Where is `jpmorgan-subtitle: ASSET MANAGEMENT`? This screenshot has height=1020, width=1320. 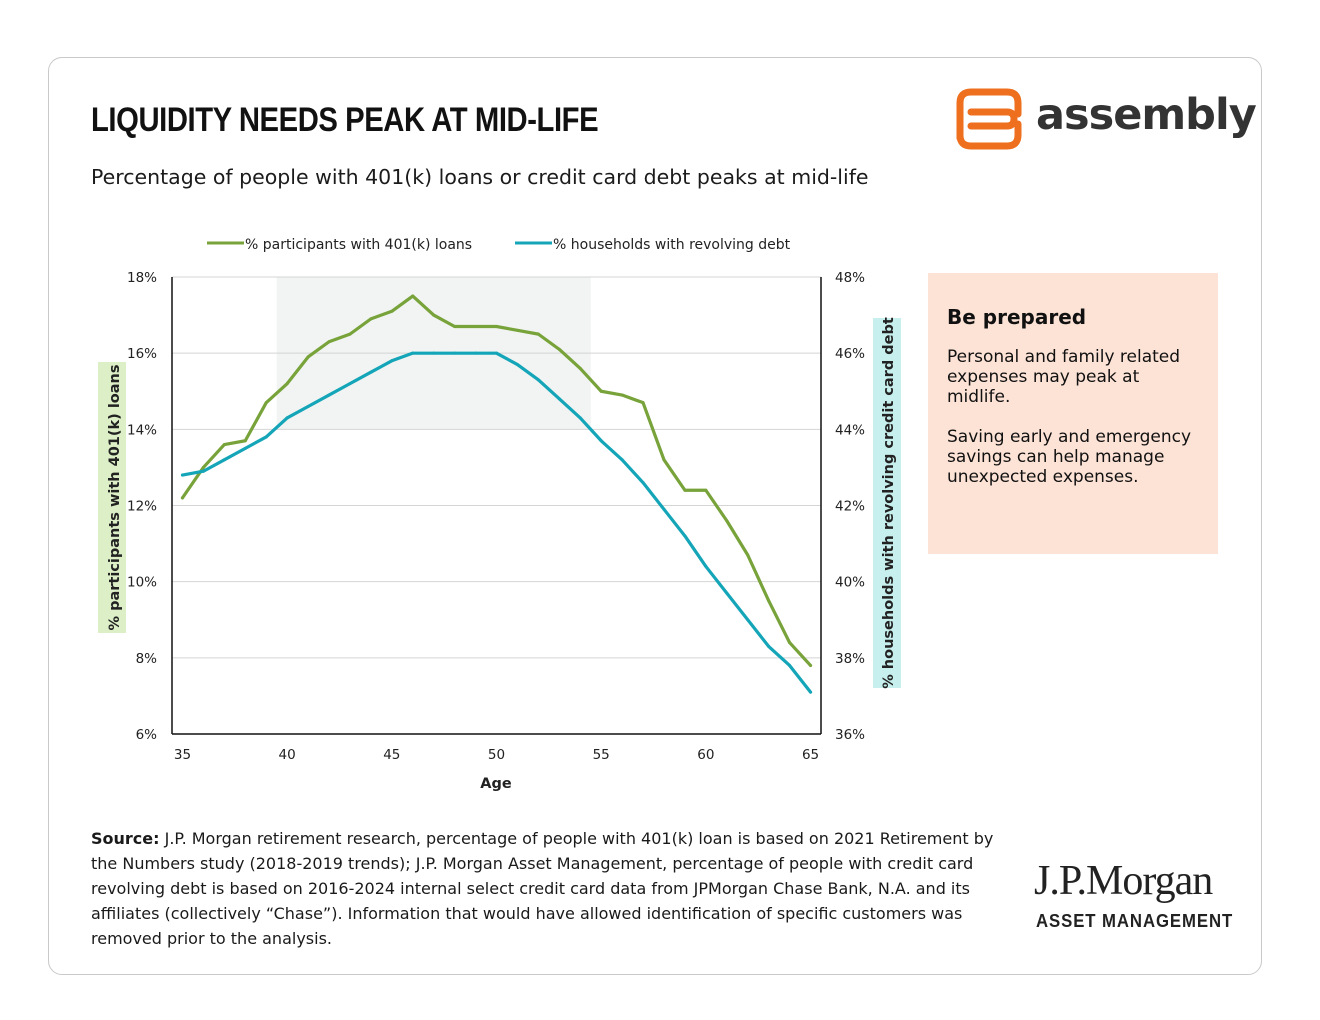
jpmorgan-subtitle: ASSET MANAGEMENT is located at coordinates (1135, 921).